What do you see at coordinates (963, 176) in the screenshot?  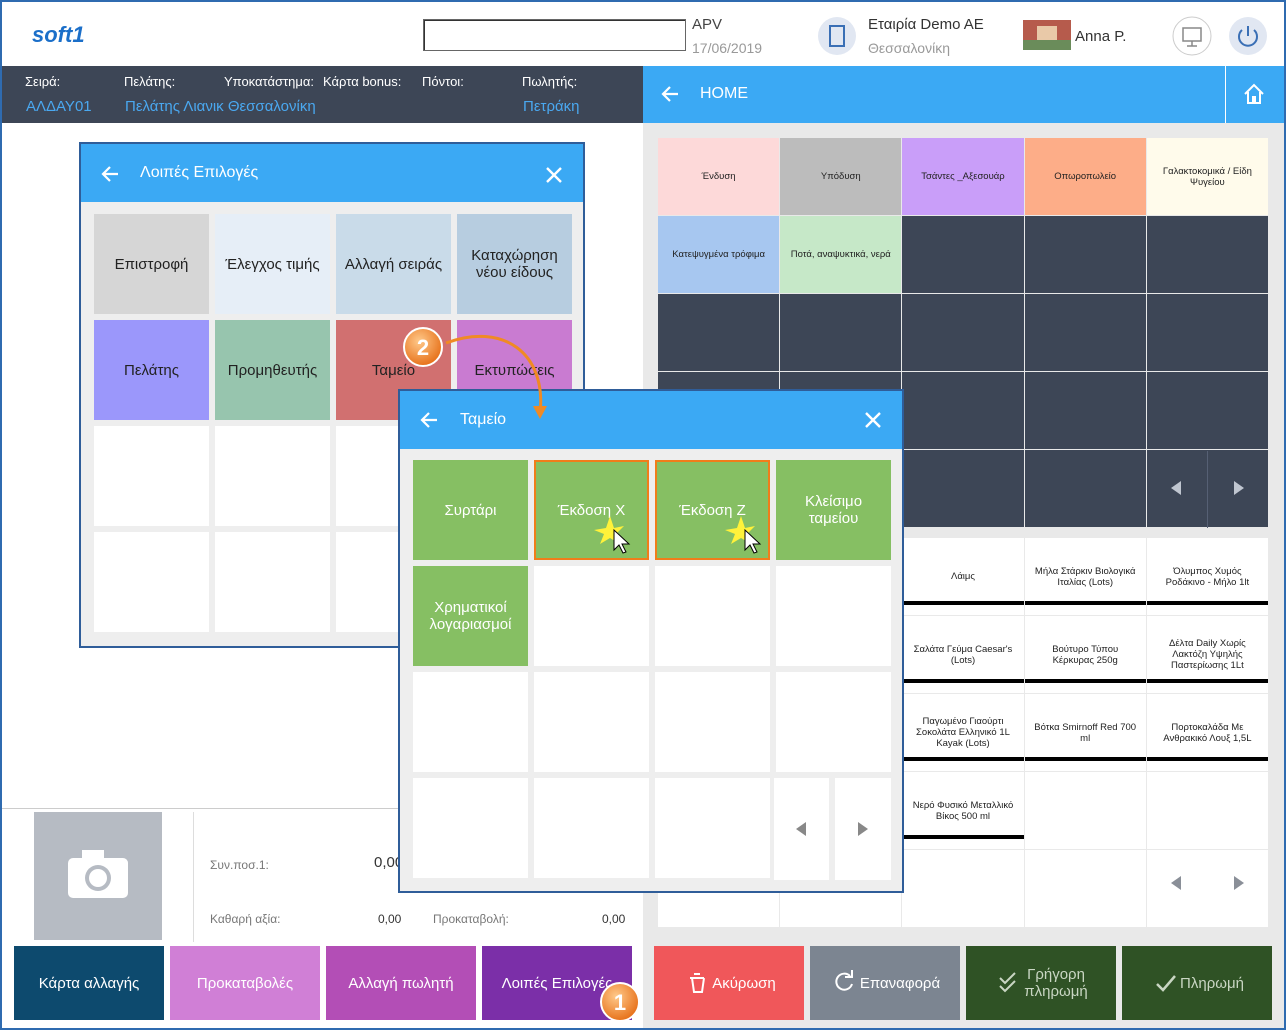 I see `category-tile: Τσάντες _Αξεσουάρ` at bounding box center [963, 176].